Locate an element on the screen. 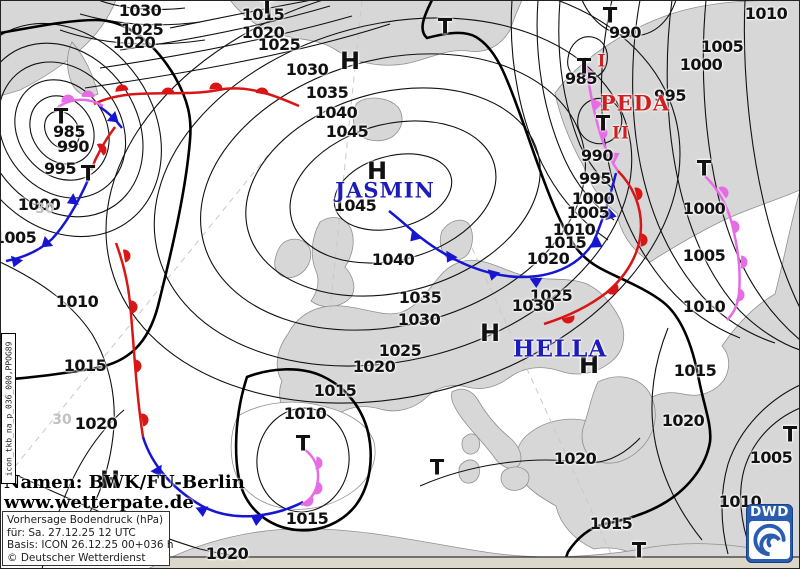 The width and height of the screenshot is (800, 569). land-britain is located at coordinates (332, 262).